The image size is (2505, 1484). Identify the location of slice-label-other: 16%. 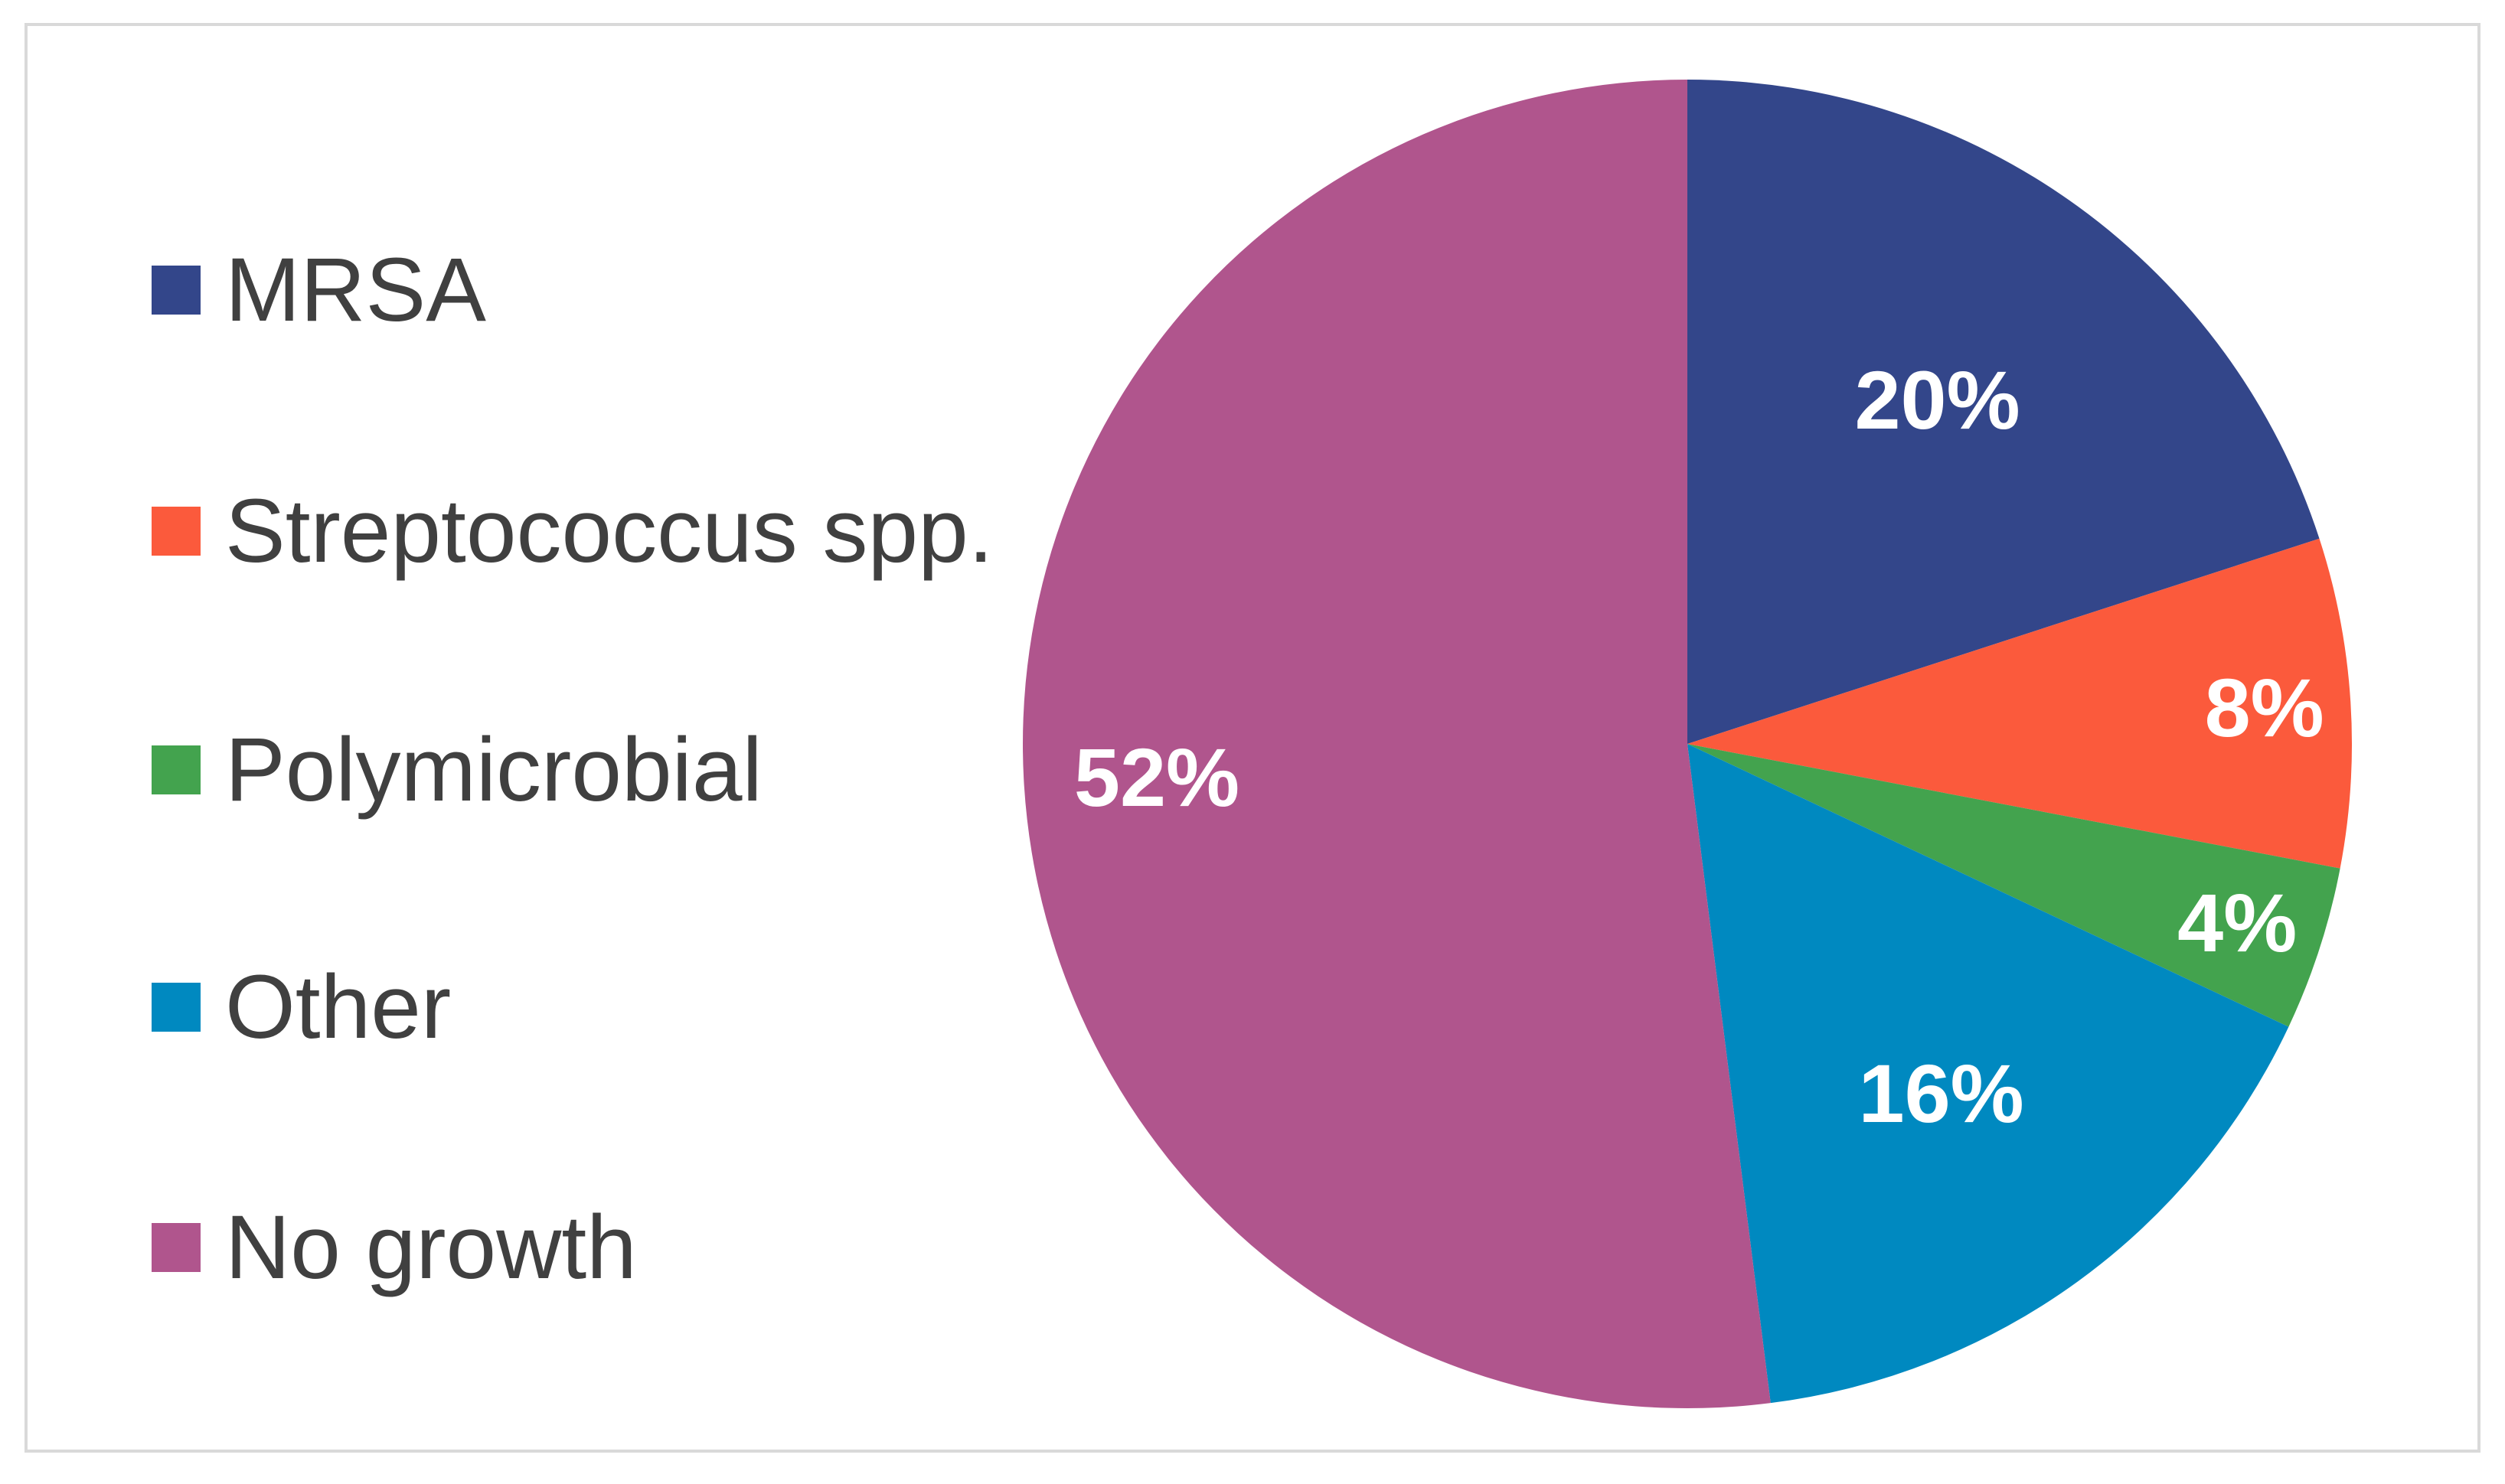
(1942, 1093).